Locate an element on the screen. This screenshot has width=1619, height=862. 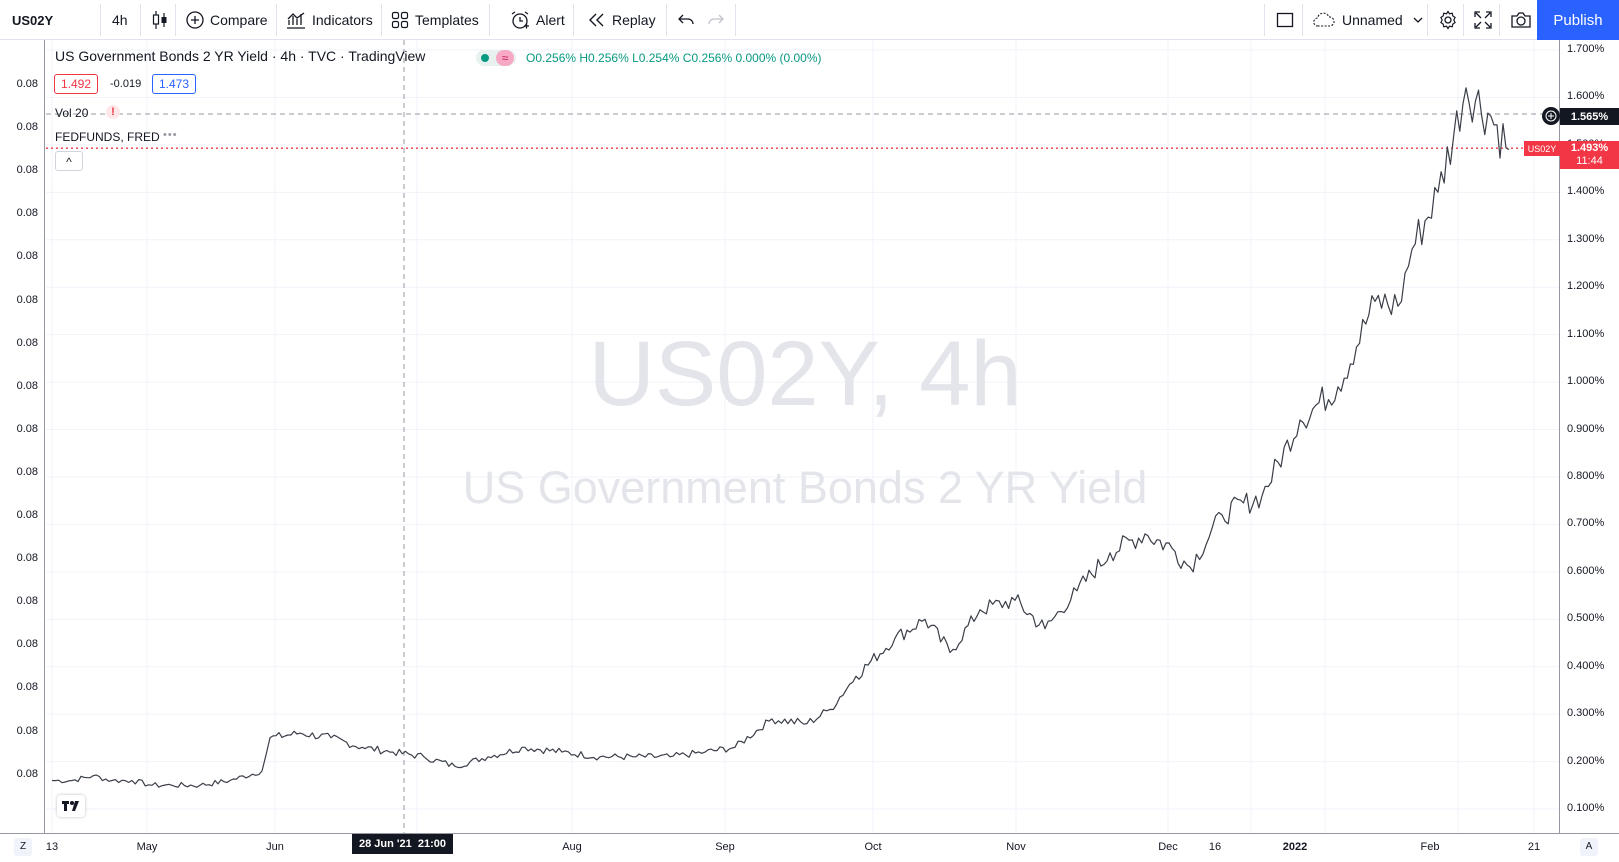
right-scale-tick: 1.100% is located at coordinates (1586, 333).